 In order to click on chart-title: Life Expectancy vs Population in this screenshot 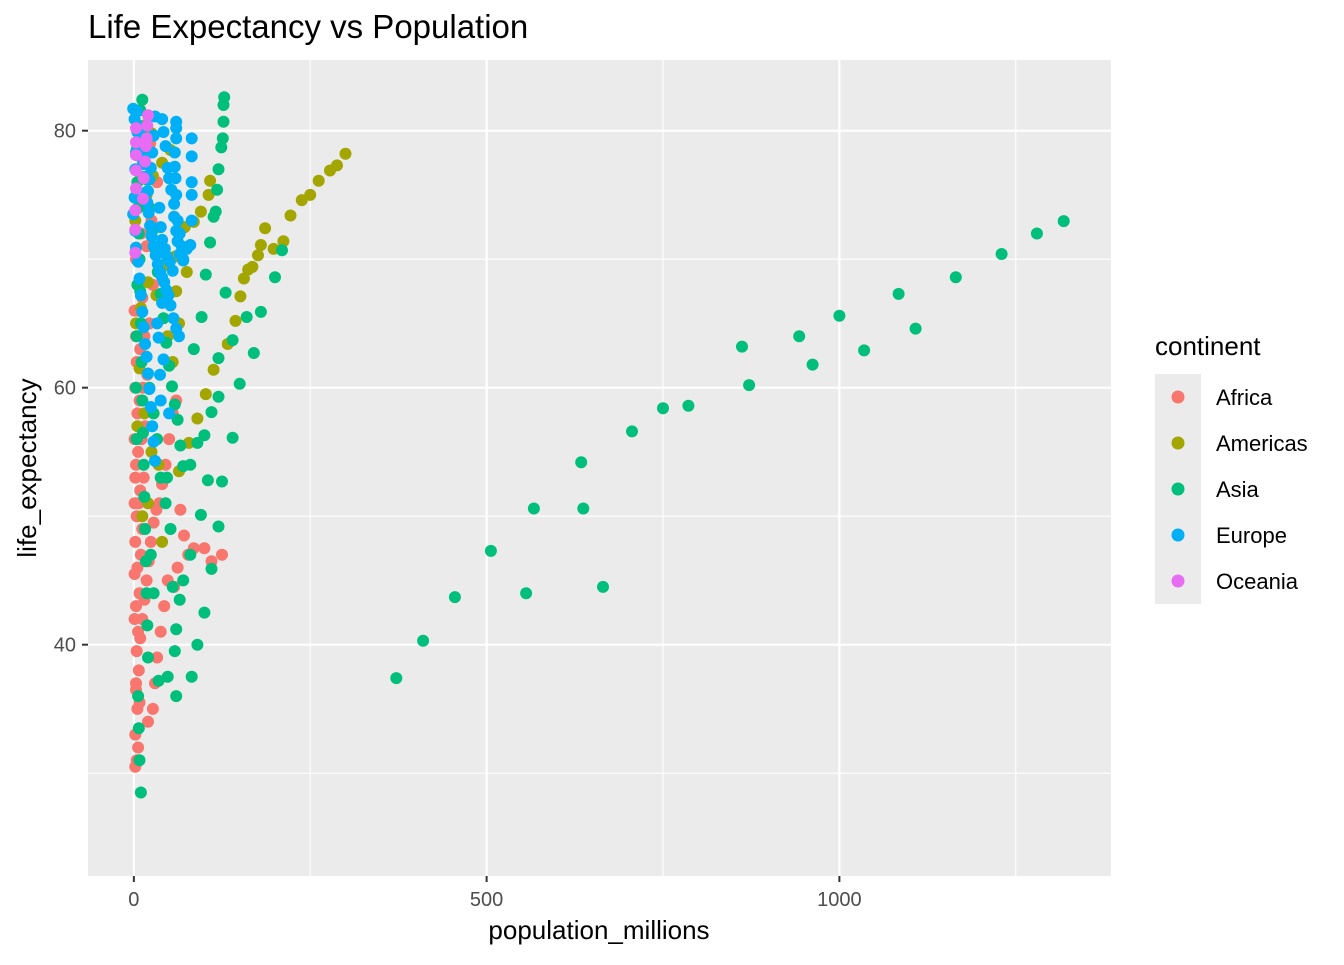, I will do `click(308, 26)`.